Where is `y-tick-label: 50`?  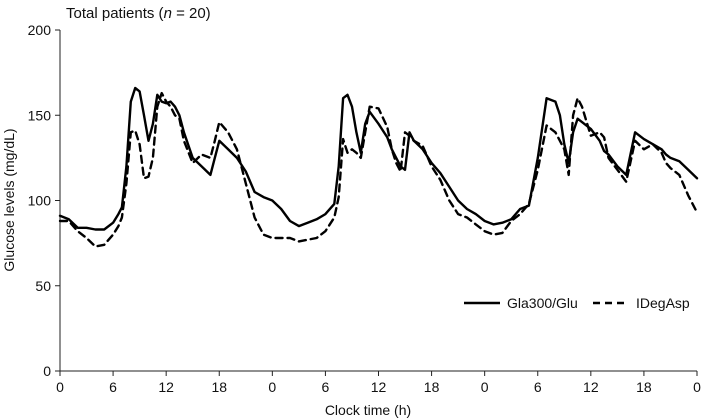
y-tick-label: 50 is located at coordinates (43, 286).